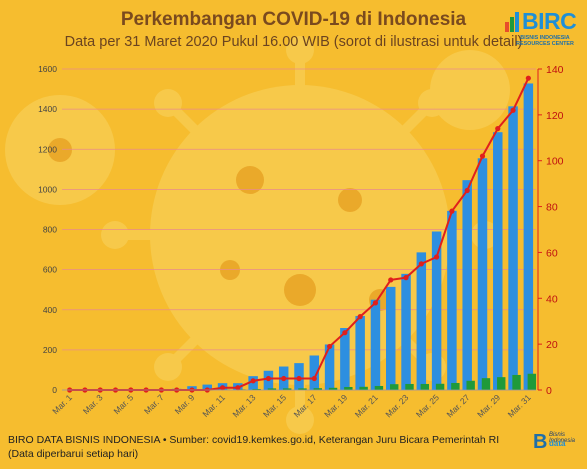  What do you see at coordinates (552, 299) in the screenshot?
I see `right-tick-label: 40` at bounding box center [552, 299].